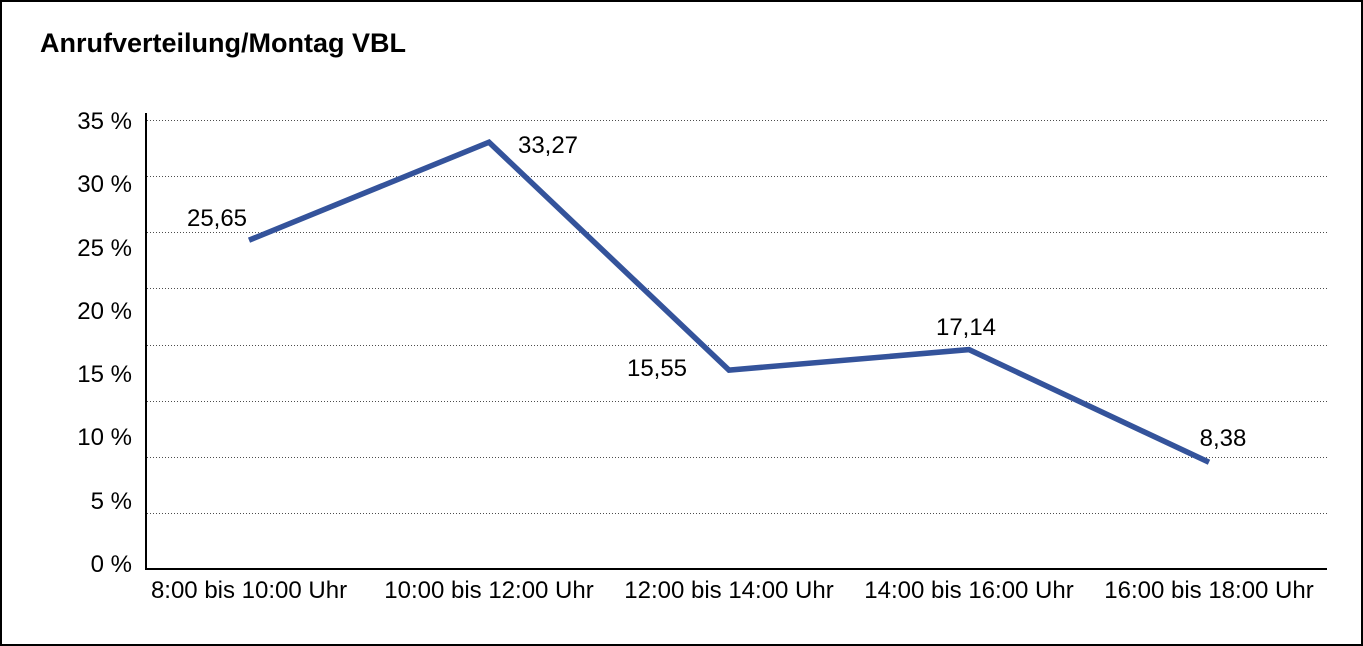 The height and width of the screenshot is (646, 1363). Describe the element at coordinates (223, 43) in the screenshot. I see `chart-title: Anrufverteilung/Montag VBL` at that location.